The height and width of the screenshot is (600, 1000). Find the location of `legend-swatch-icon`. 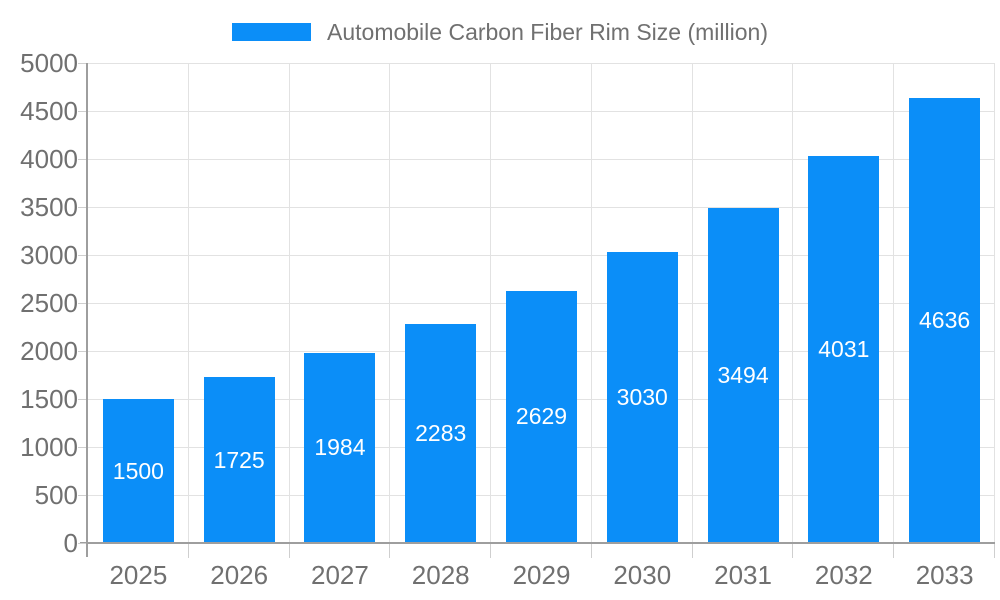

legend-swatch-icon is located at coordinates (271, 32).